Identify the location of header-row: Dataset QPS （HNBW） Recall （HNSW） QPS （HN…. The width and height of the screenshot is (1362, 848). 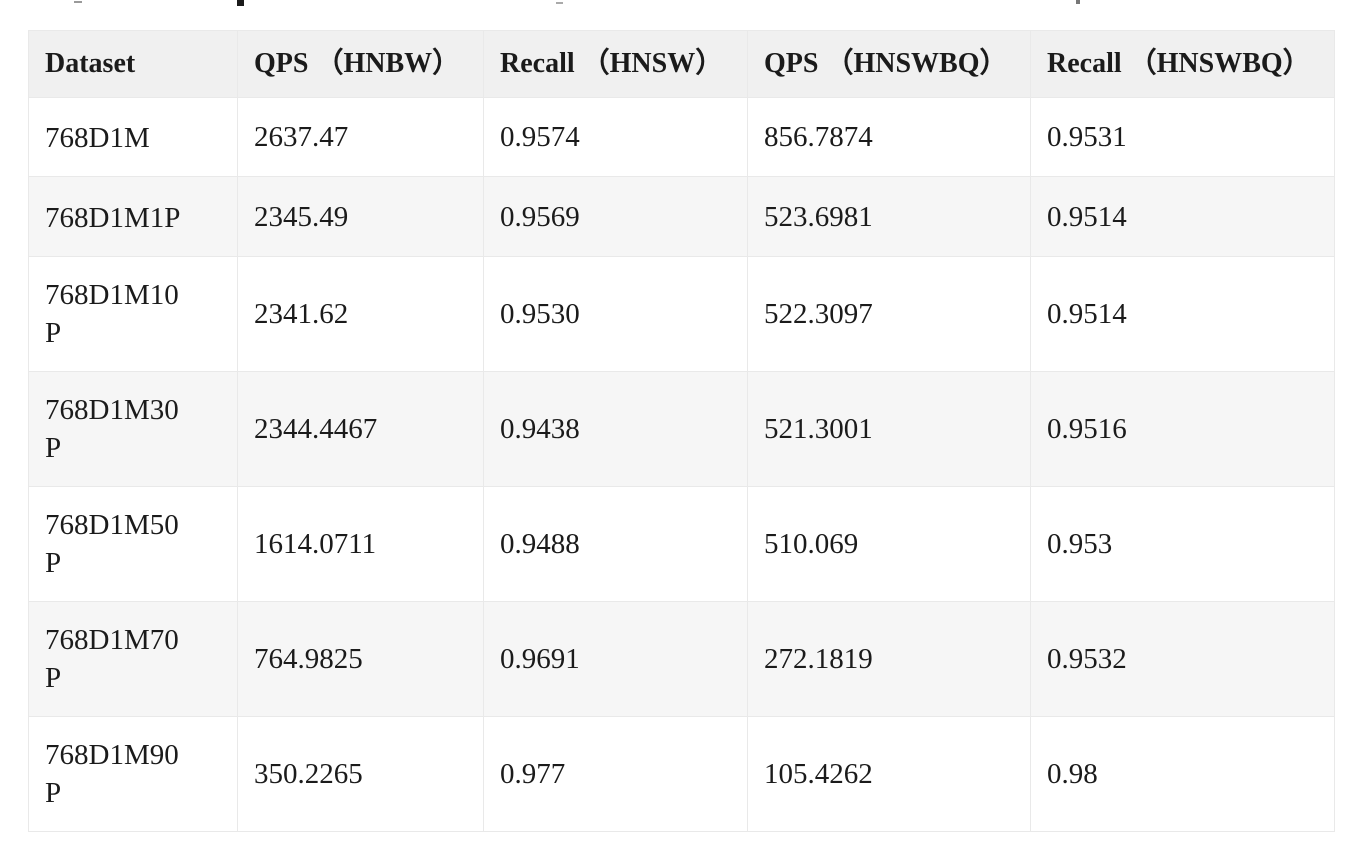
(681, 64).